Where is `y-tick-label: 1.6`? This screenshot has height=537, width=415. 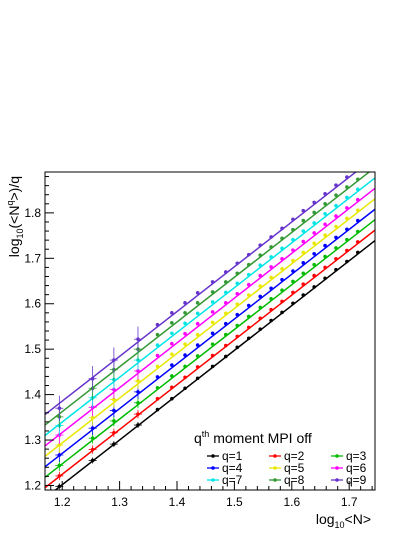 y-tick-label: 1.6 is located at coordinates (32, 304).